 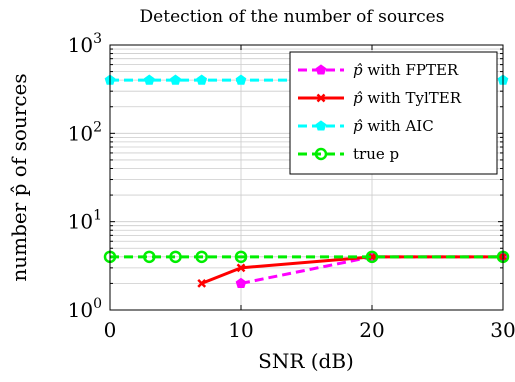 I want to click on legend-text: with FPTER, so click(x=411, y=70).